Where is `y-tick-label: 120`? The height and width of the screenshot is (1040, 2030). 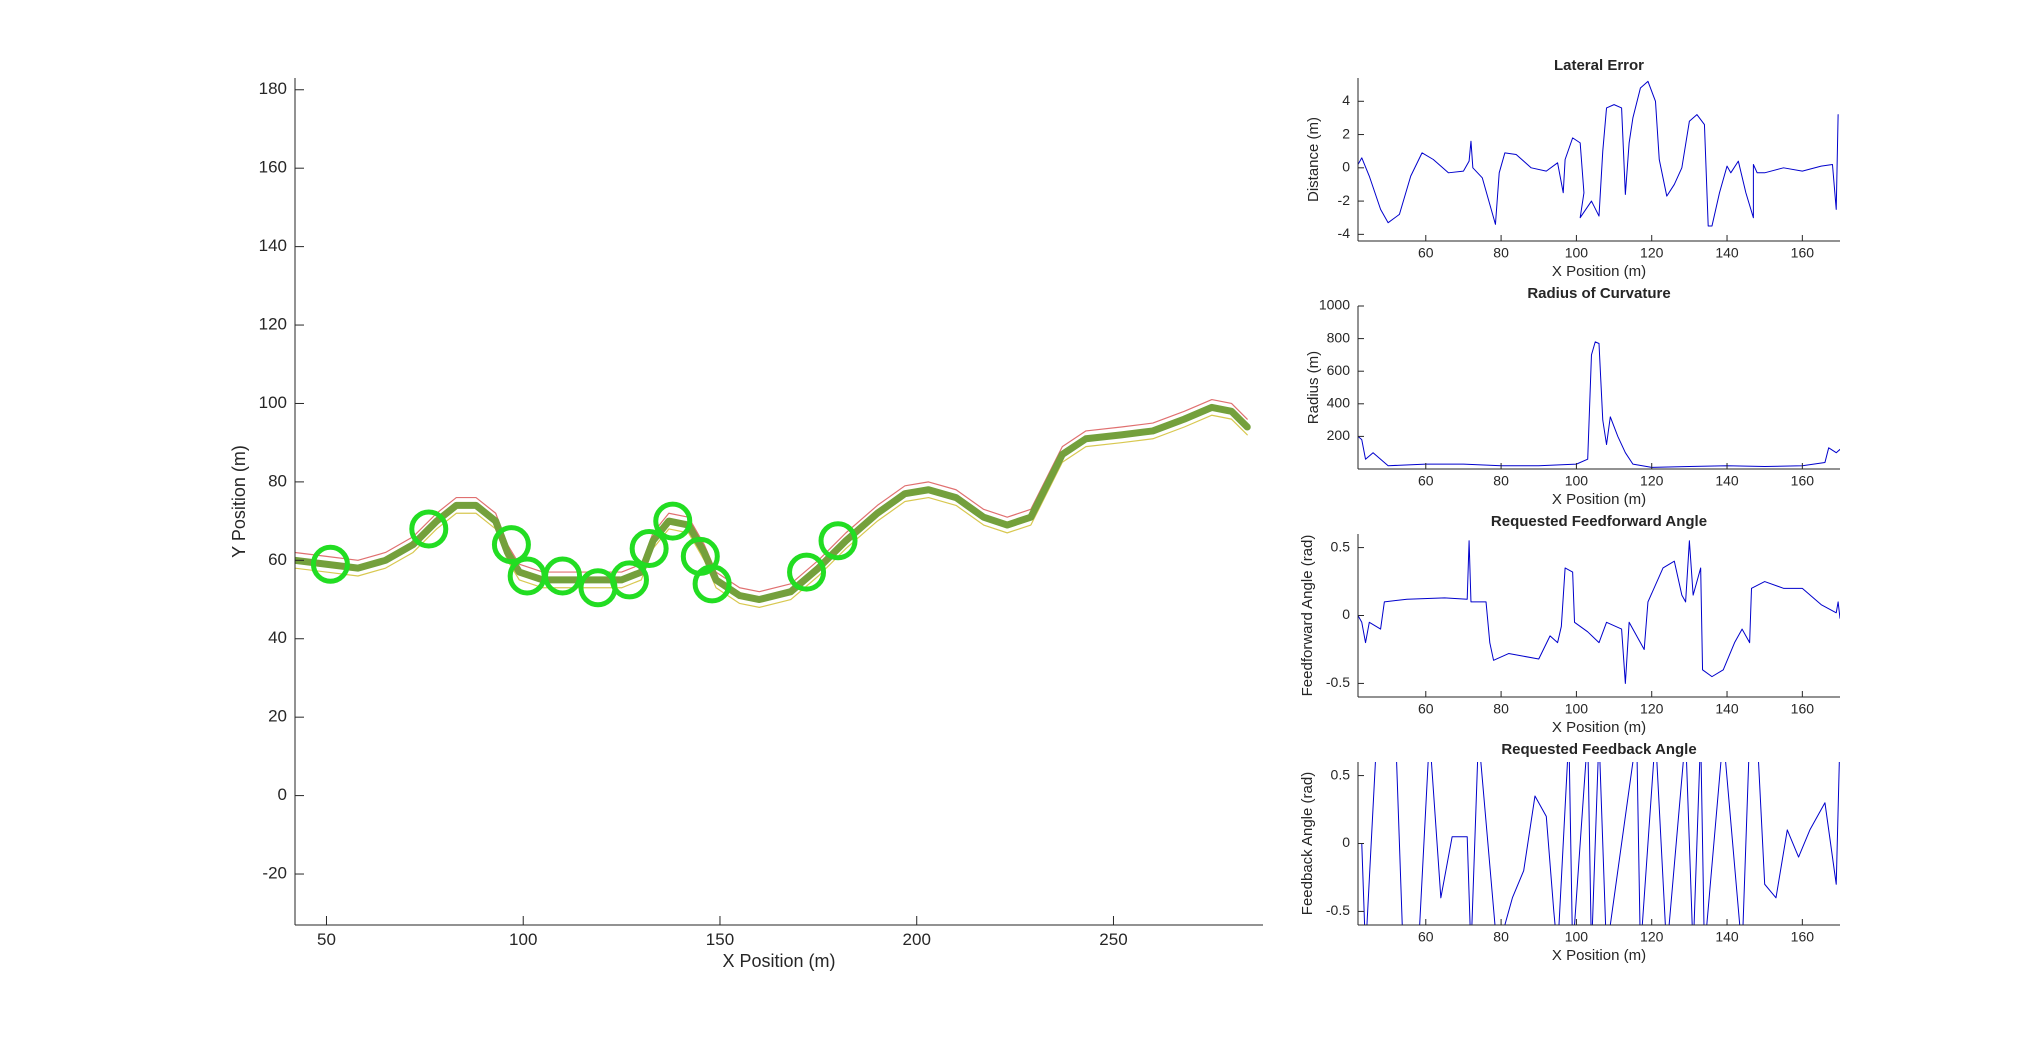
y-tick-label: 120 is located at coordinates (273, 324).